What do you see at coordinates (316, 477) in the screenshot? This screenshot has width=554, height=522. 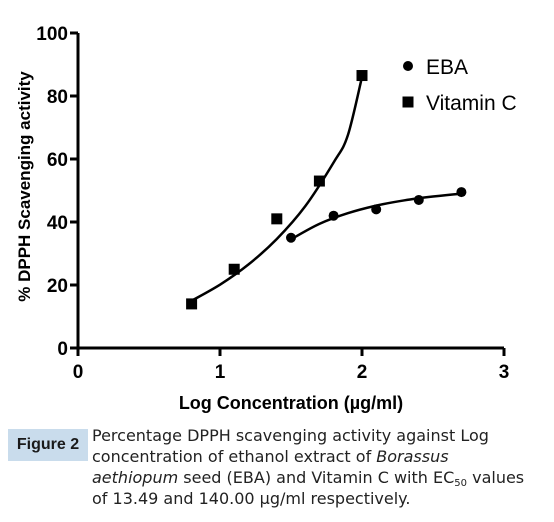 I see `caption-text-part2: seed (EBA) and Vitamin C with EC` at bounding box center [316, 477].